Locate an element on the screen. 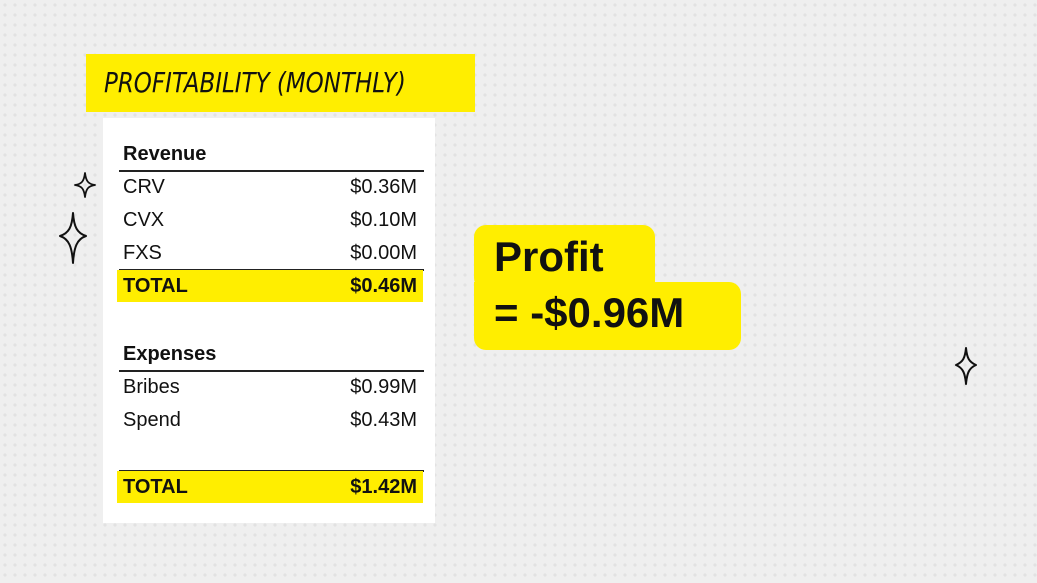 The image size is (1037, 583). profit-label: Profit is located at coordinates (549, 256).